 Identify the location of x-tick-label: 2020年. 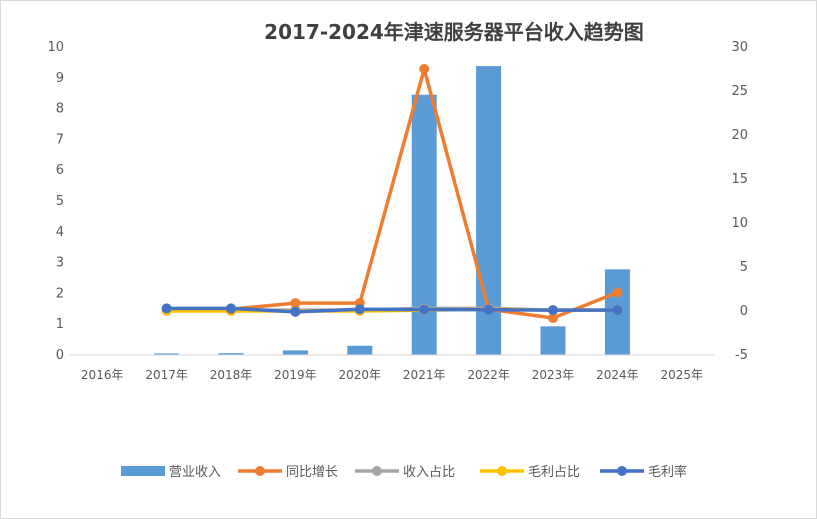
(360, 375).